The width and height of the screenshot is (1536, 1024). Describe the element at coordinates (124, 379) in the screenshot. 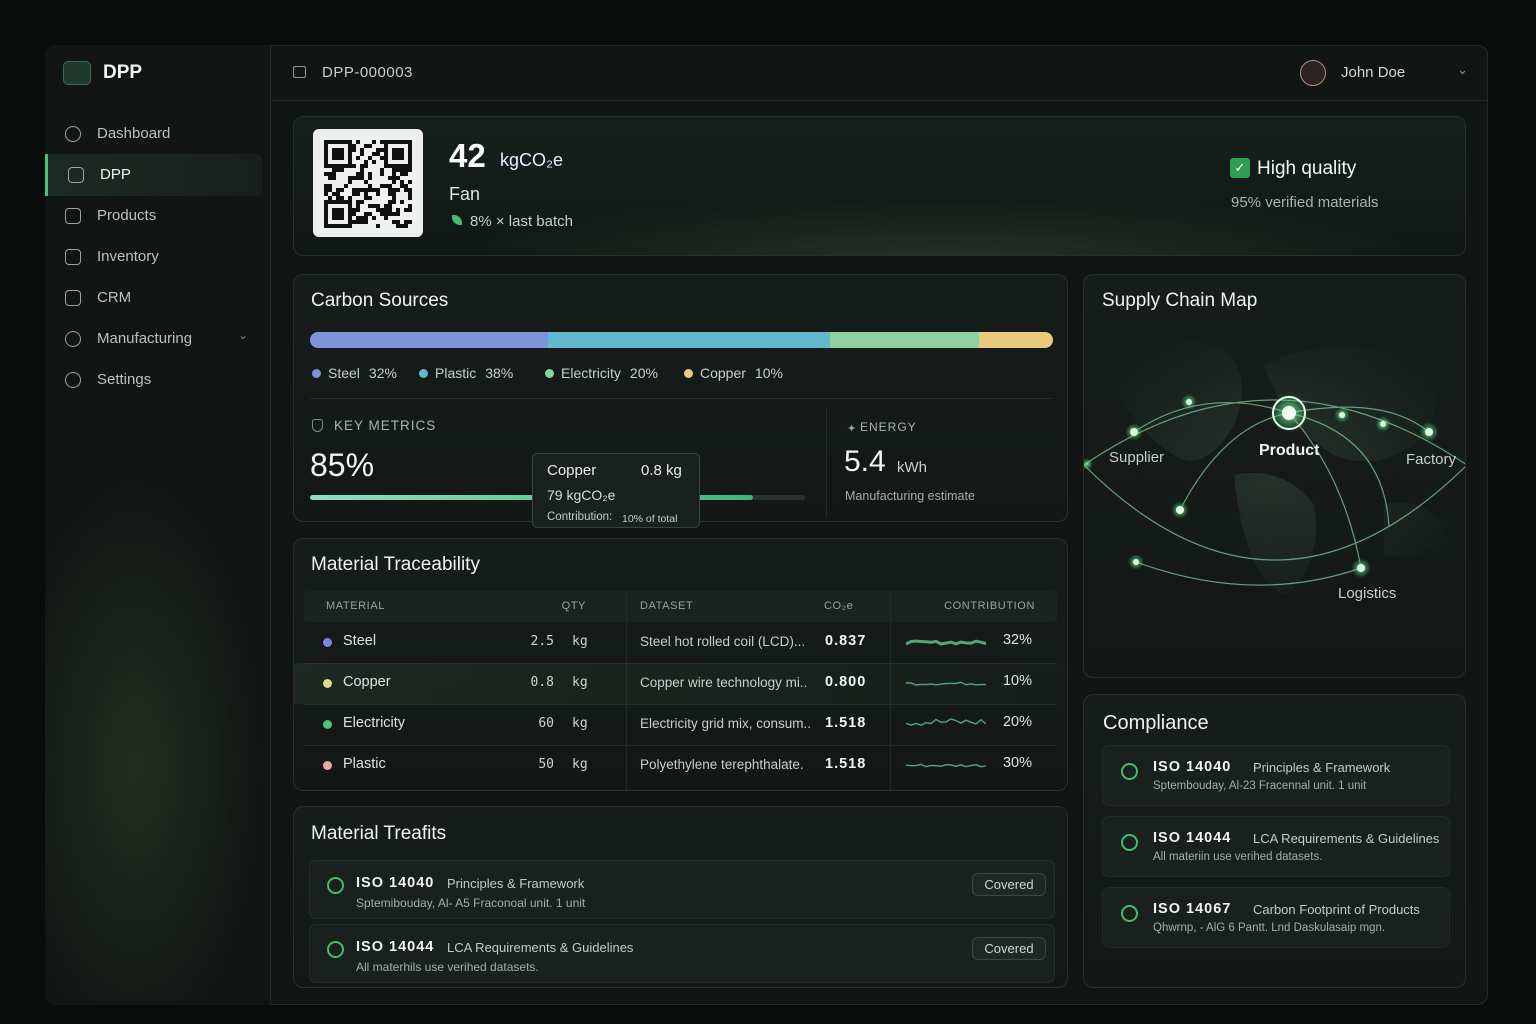

I see `nav-label: Settings` at that location.